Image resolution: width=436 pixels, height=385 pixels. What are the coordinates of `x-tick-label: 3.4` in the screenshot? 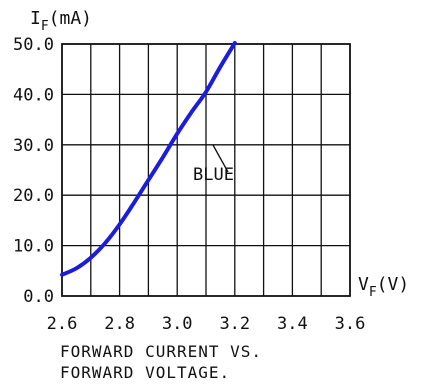 It's located at (292, 324).